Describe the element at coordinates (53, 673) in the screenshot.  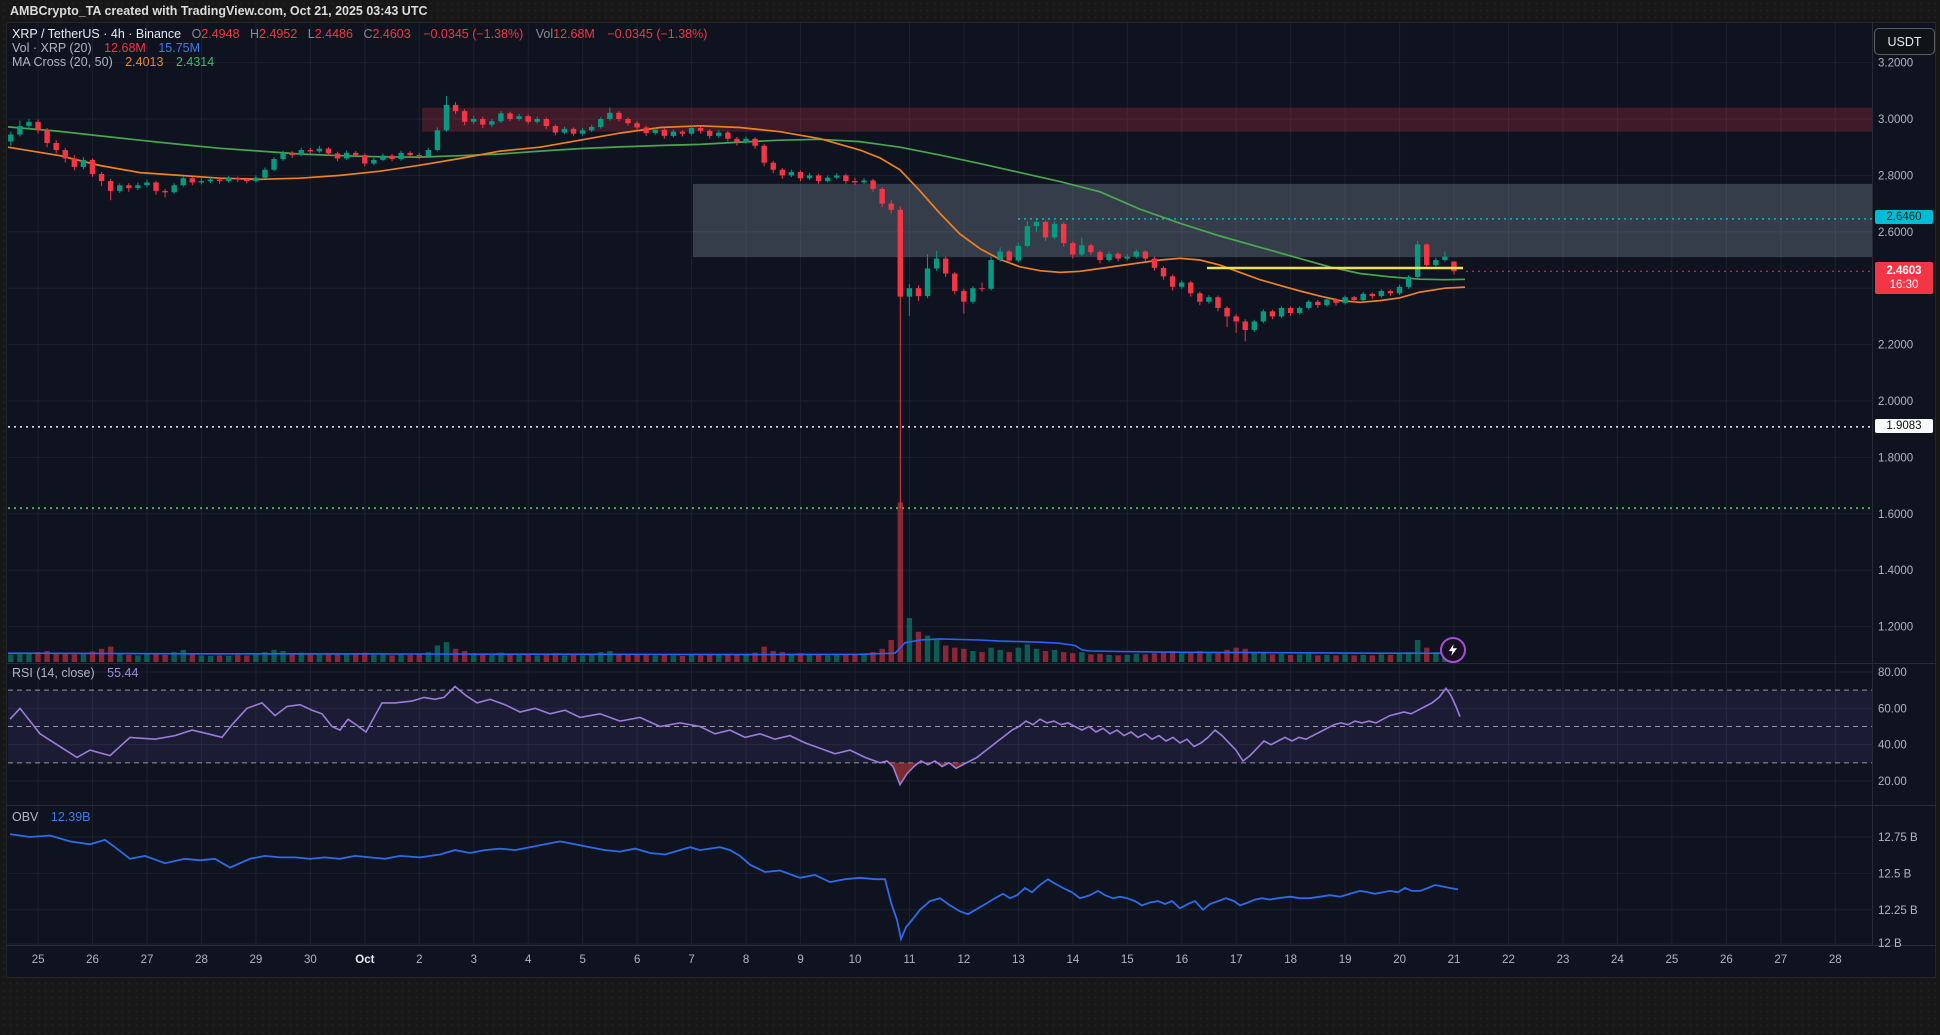
I see `rsi-label: RSI (14, close)` at that location.